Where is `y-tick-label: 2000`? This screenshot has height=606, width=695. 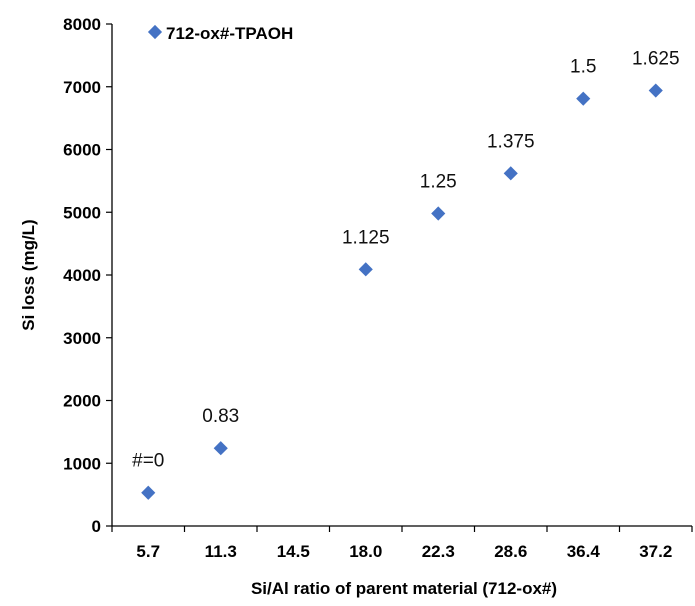
y-tick-label: 2000 is located at coordinates (82, 401).